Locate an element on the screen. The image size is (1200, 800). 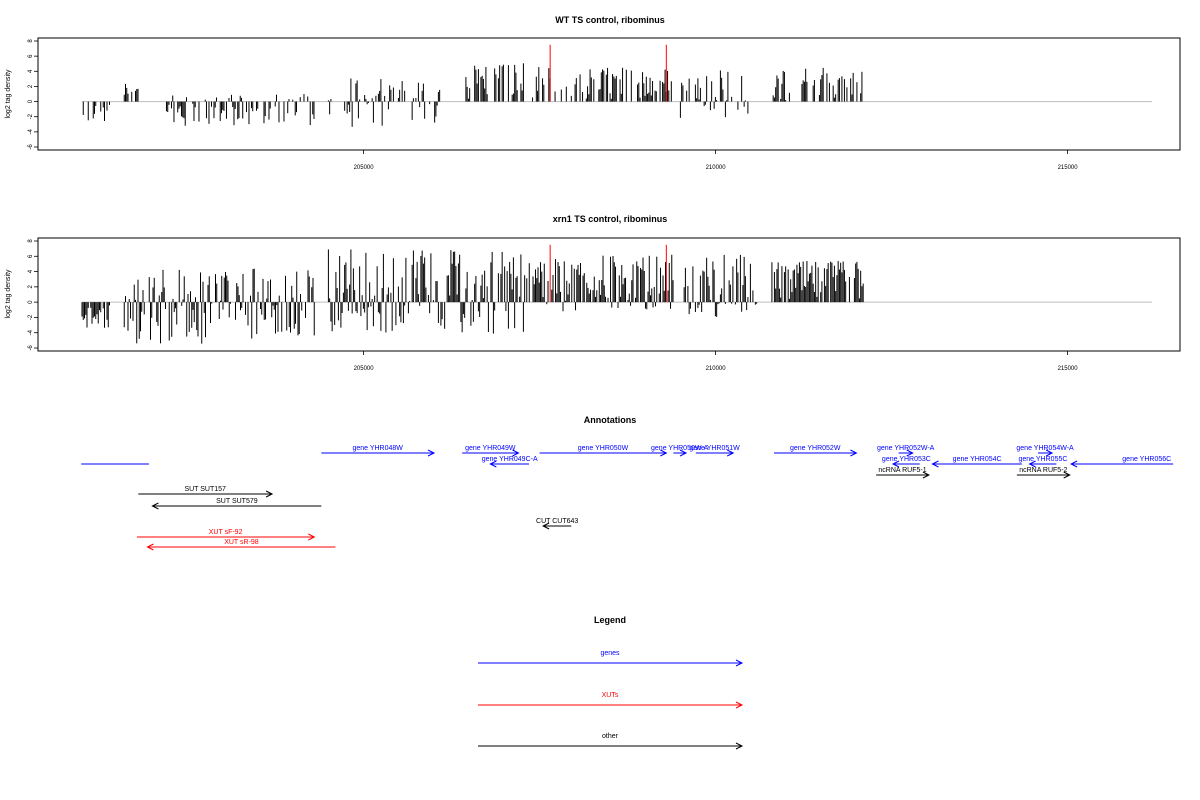
annotation-feature: ncRNA RUF5-2 is located at coordinates (1043, 473).